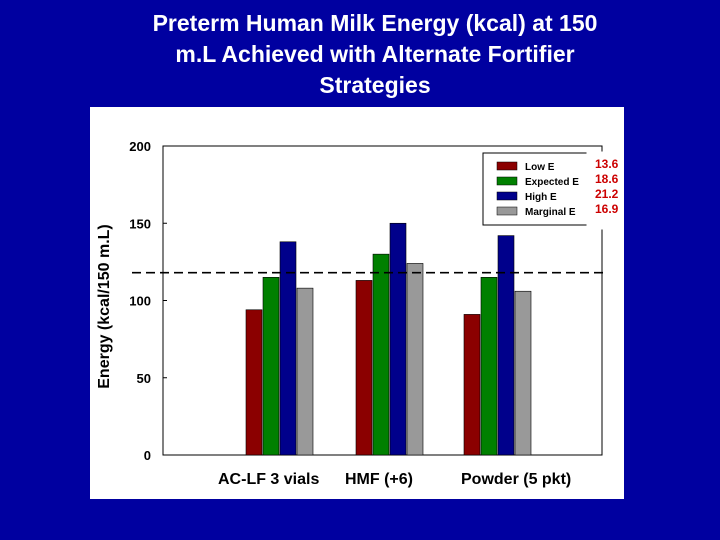 The image size is (720, 540). What do you see at coordinates (541, 197) in the screenshot?
I see `legend-label-high-e: High E` at bounding box center [541, 197].